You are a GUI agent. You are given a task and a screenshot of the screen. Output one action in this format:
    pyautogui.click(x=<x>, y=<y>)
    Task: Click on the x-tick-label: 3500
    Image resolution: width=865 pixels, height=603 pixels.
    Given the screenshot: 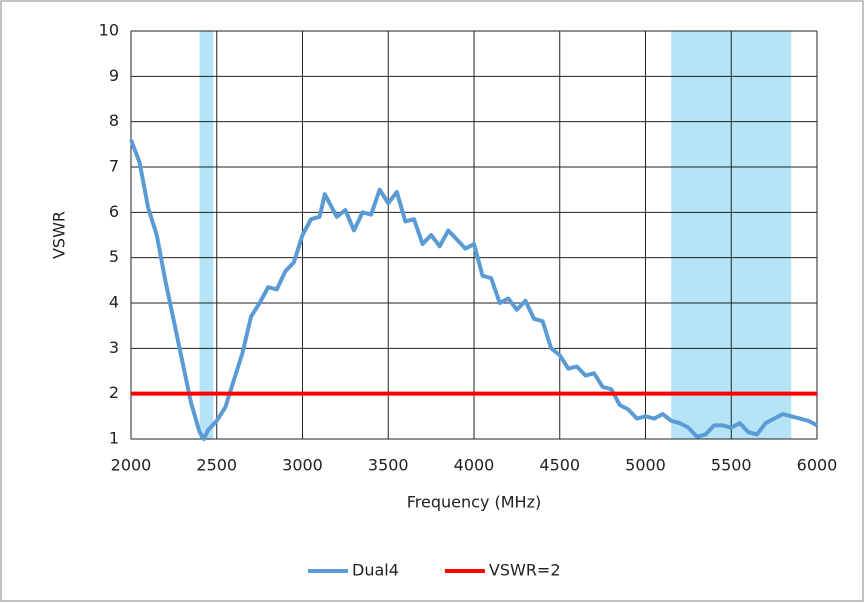 What is the action you would take?
    pyautogui.click(x=388, y=465)
    